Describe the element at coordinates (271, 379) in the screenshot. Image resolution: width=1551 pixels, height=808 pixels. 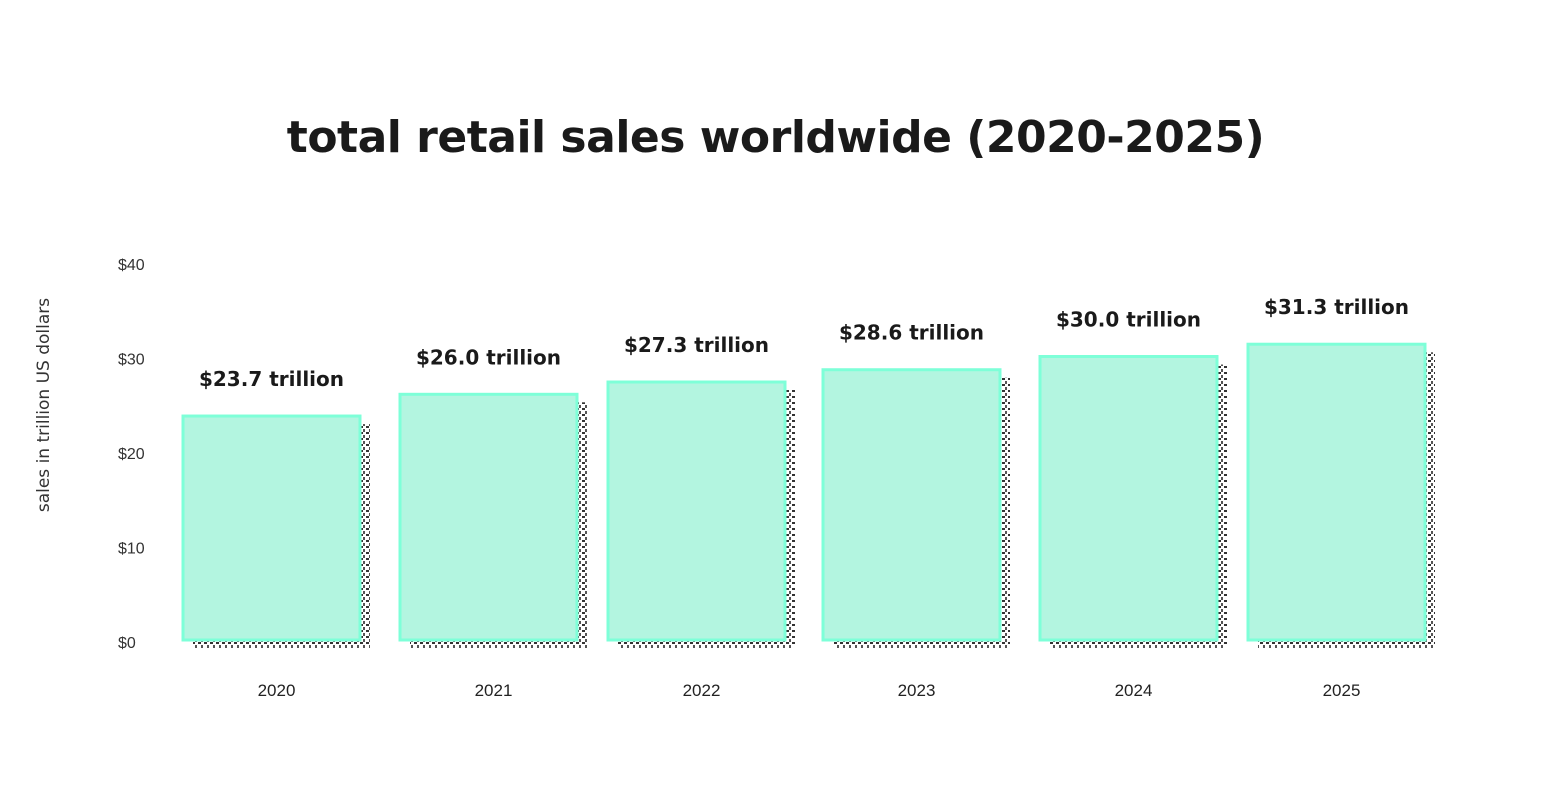
I see `data-label: $23.7 trillion` at that location.